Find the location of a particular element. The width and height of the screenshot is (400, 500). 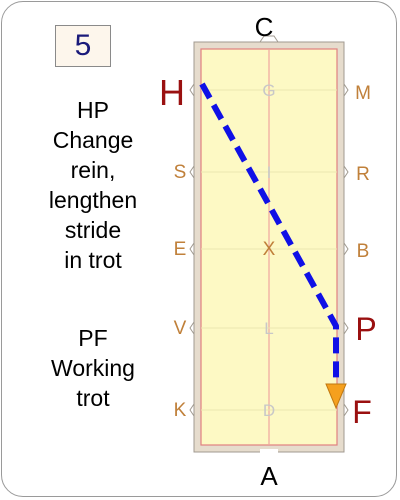

instruction-line: Working is located at coordinates (93, 368).